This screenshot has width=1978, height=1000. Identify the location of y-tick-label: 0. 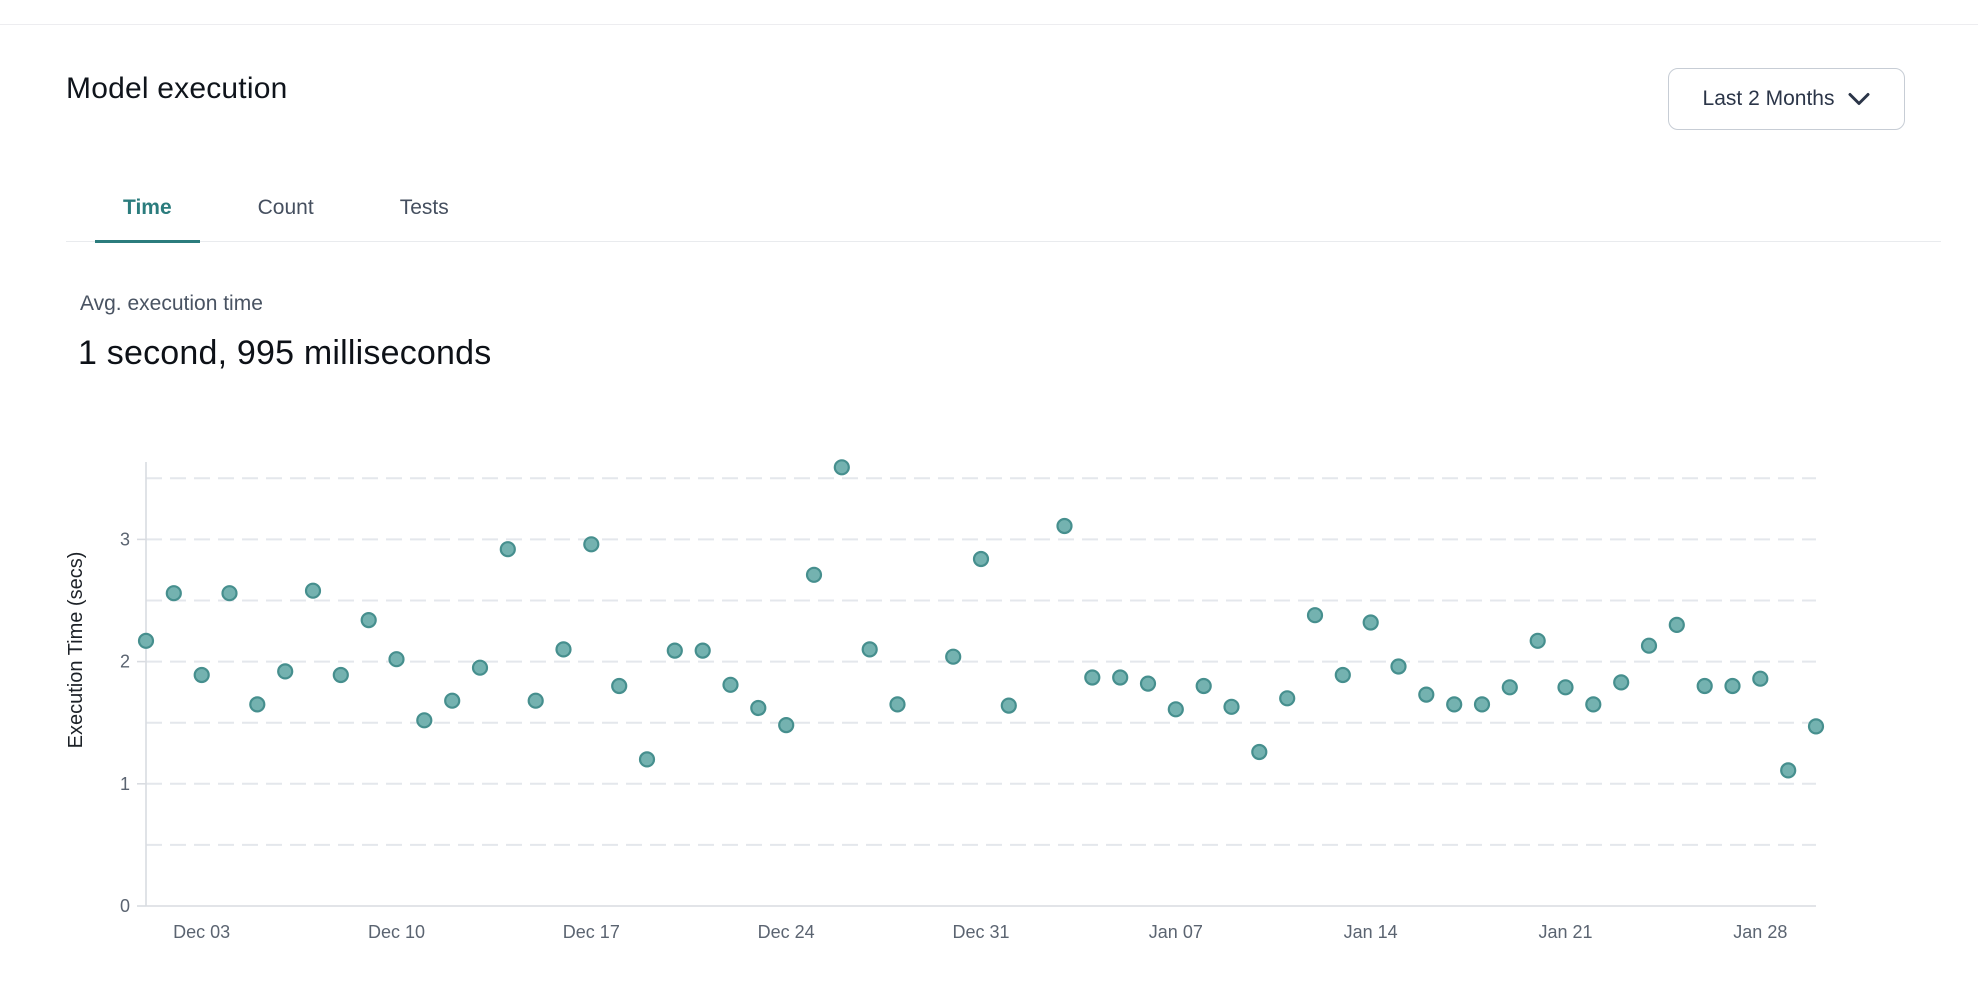
(125, 906).